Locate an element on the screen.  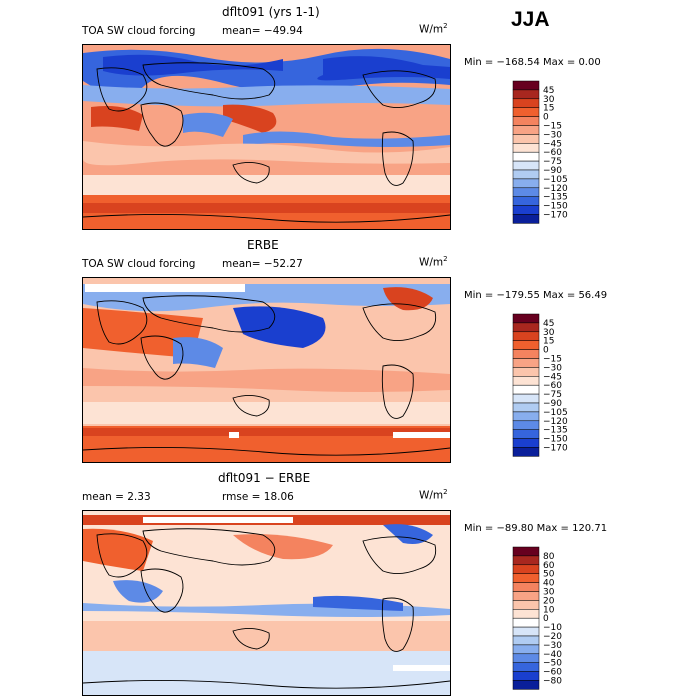
panel2-units: W/m2 is located at coordinates (433, 262).